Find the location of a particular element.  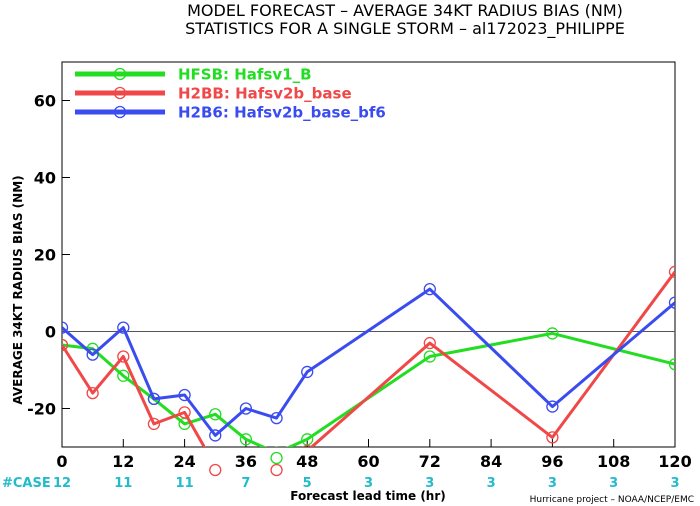

case-count: 5 is located at coordinates (307, 483).